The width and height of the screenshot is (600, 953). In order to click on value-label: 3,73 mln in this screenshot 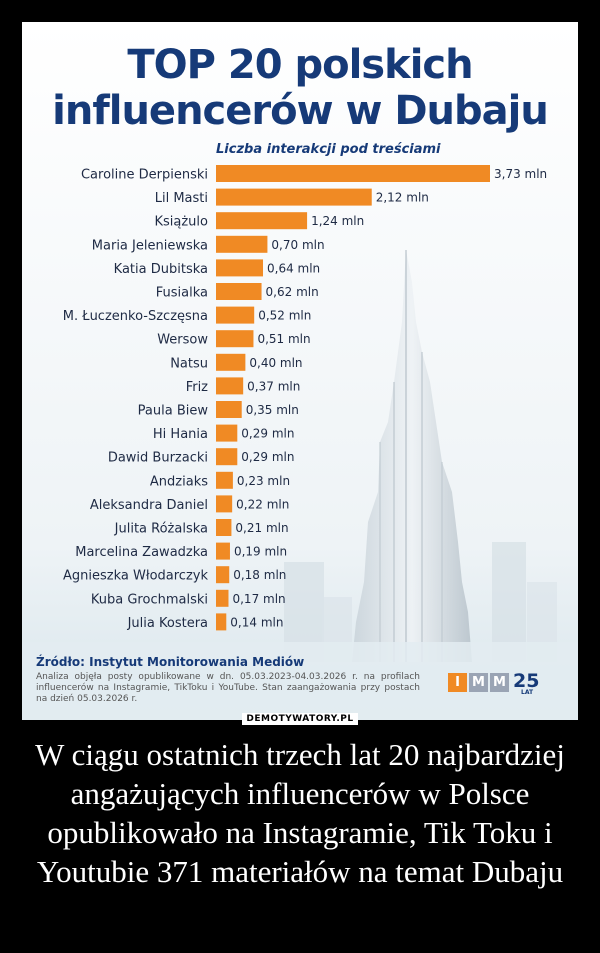, I will do `click(520, 174)`.